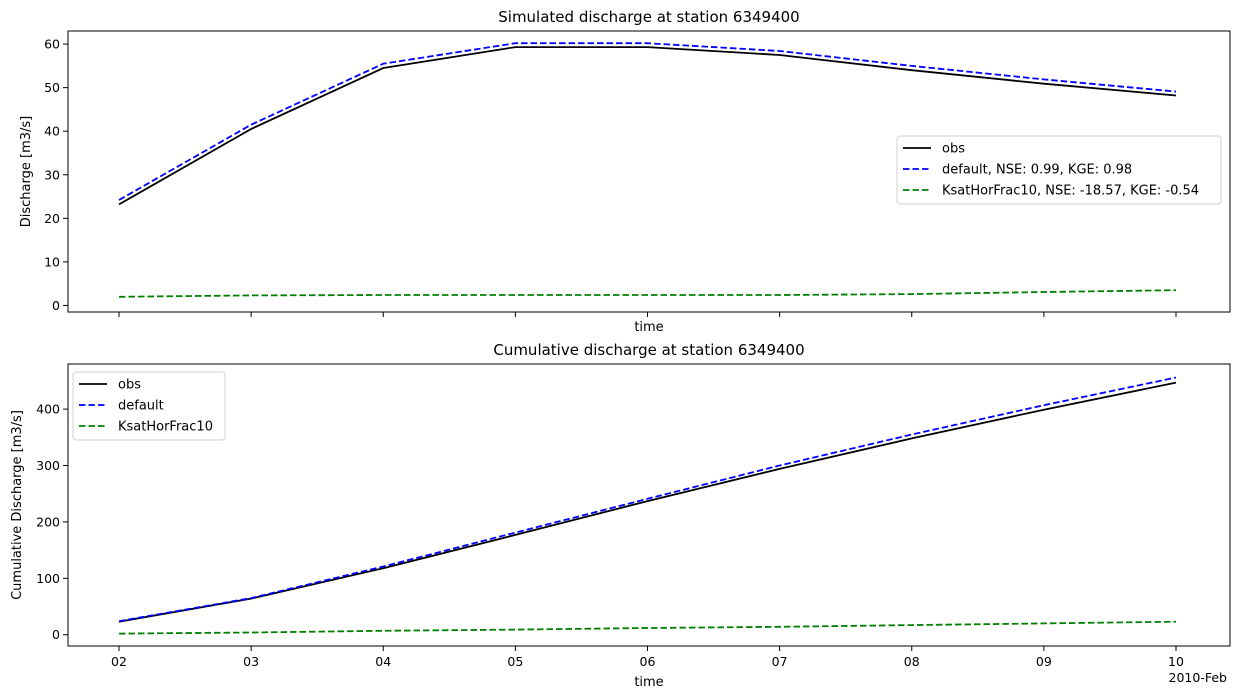  What do you see at coordinates (1044, 661) in the screenshot?
I see `x-tick-label: 09` at bounding box center [1044, 661].